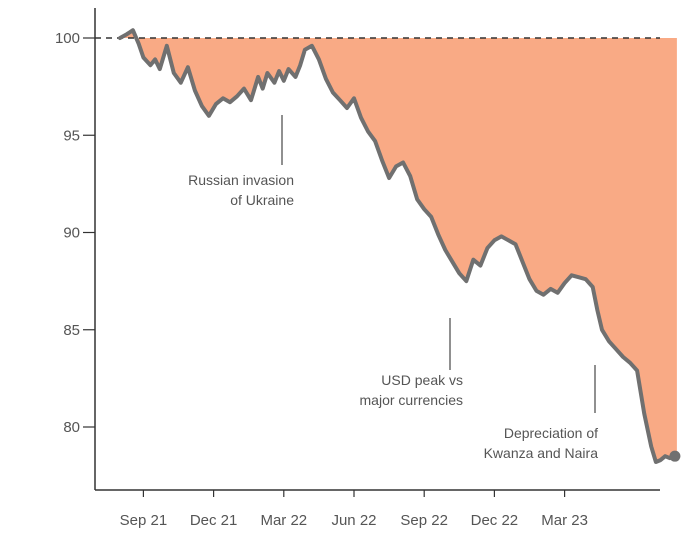 The width and height of the screenshot is (681, 548). What do you see at coordinates (144, 520) in the screenshot?
I see `x-tick-label: Sep 21` at bounding box center [144, 520].